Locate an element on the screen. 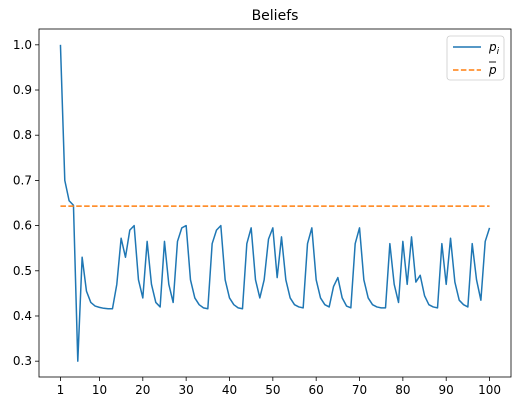 Image resolution: width=513 pixels, height=404 pixels. x-tick-label: 60 is located at coordinates (316, 390).